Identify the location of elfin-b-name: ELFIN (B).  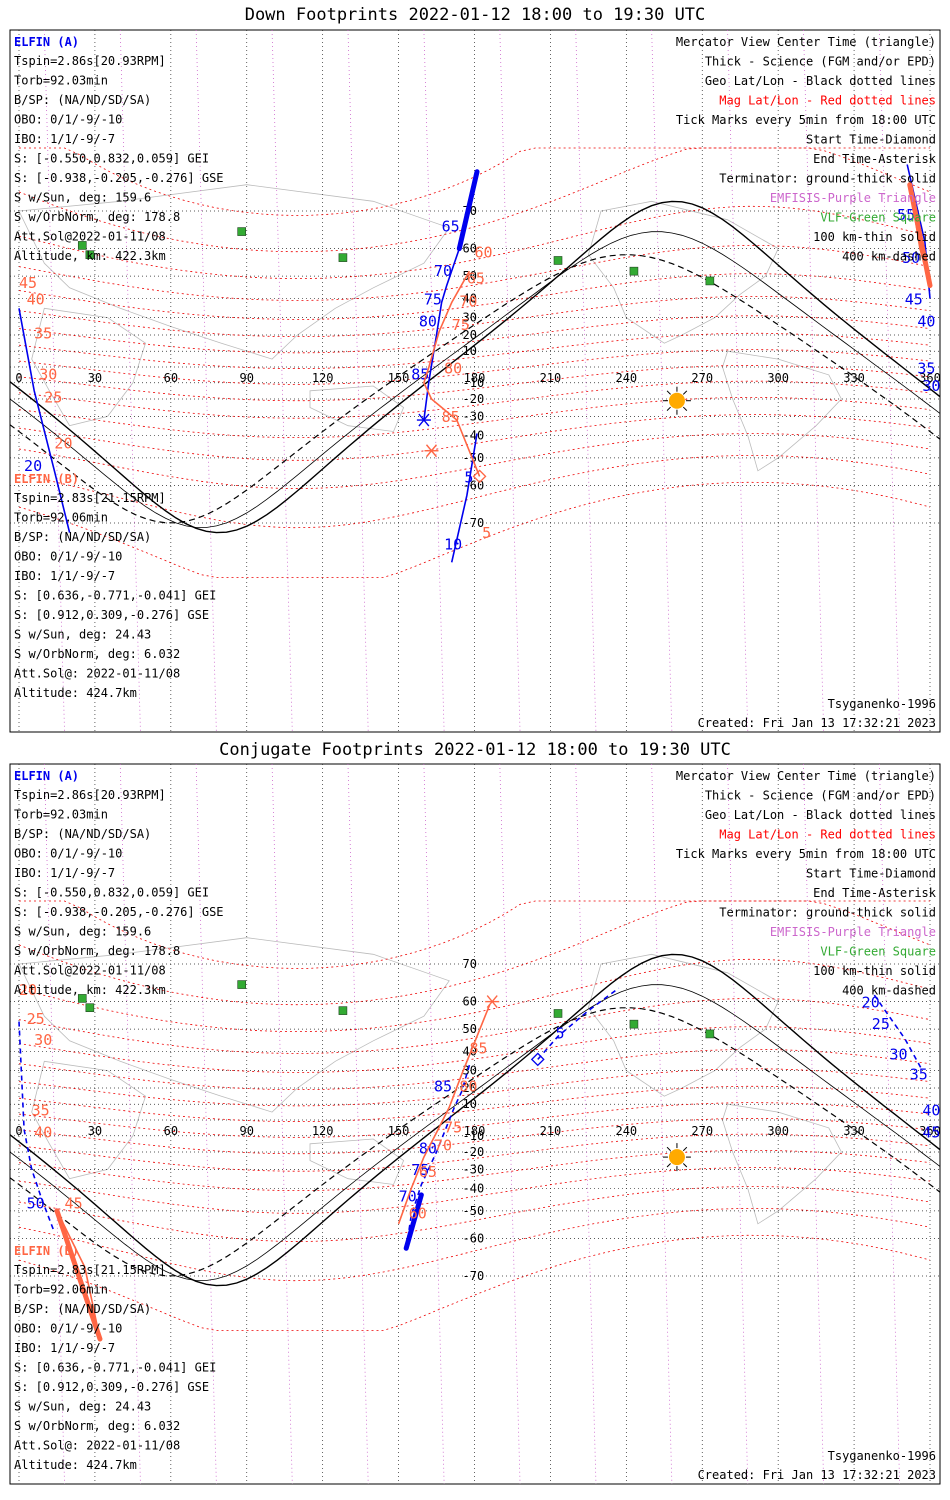
(46, 1251).